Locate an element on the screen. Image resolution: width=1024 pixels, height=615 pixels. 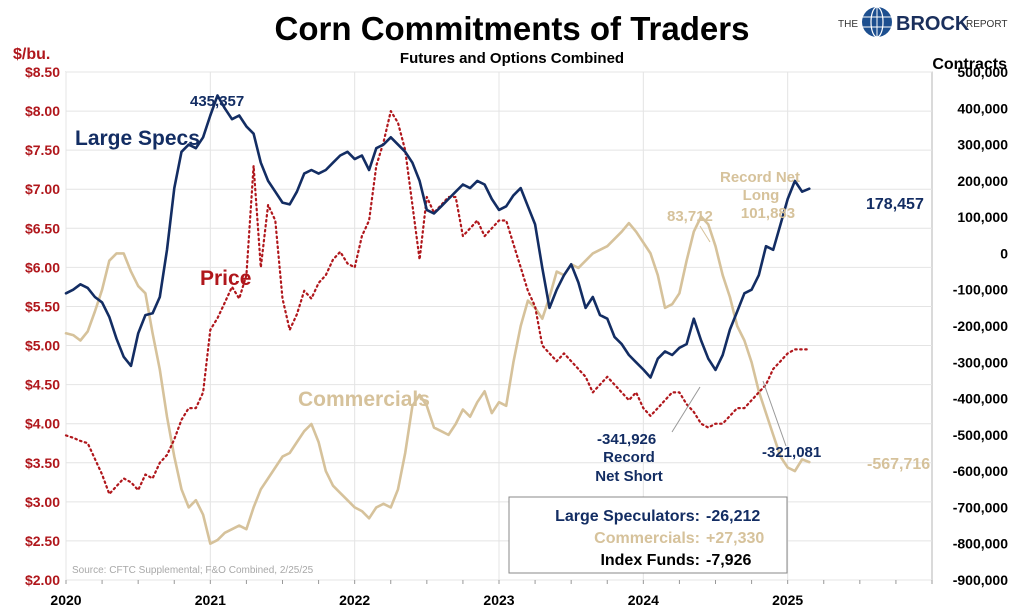
left-tick-label: $2.00 is located at coordinates (42, 580).